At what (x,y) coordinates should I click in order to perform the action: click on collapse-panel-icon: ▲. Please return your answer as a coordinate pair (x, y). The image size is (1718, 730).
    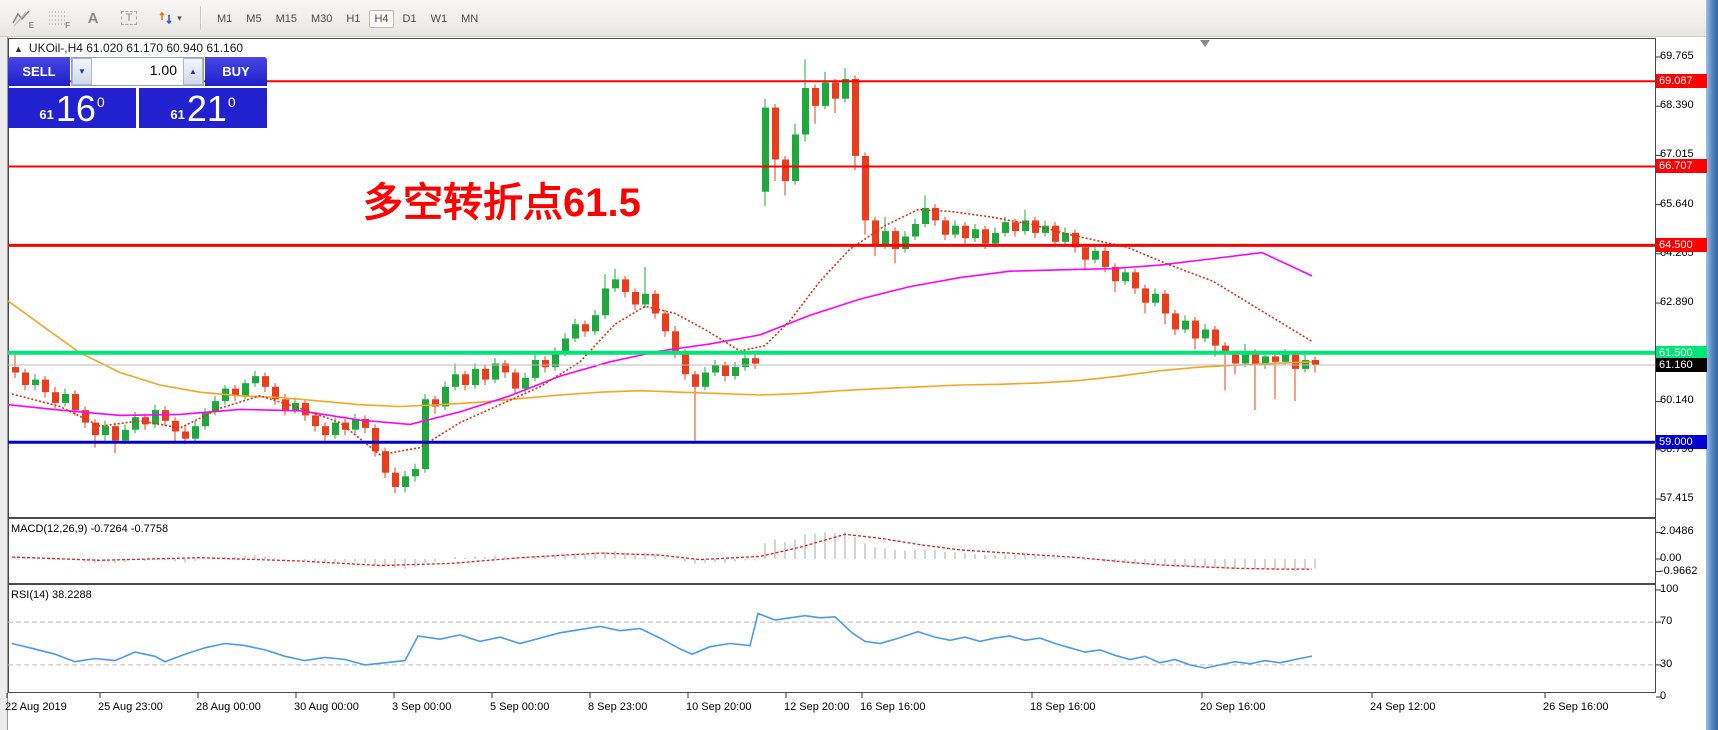
    Looking at the image, I should click on (18, 49).